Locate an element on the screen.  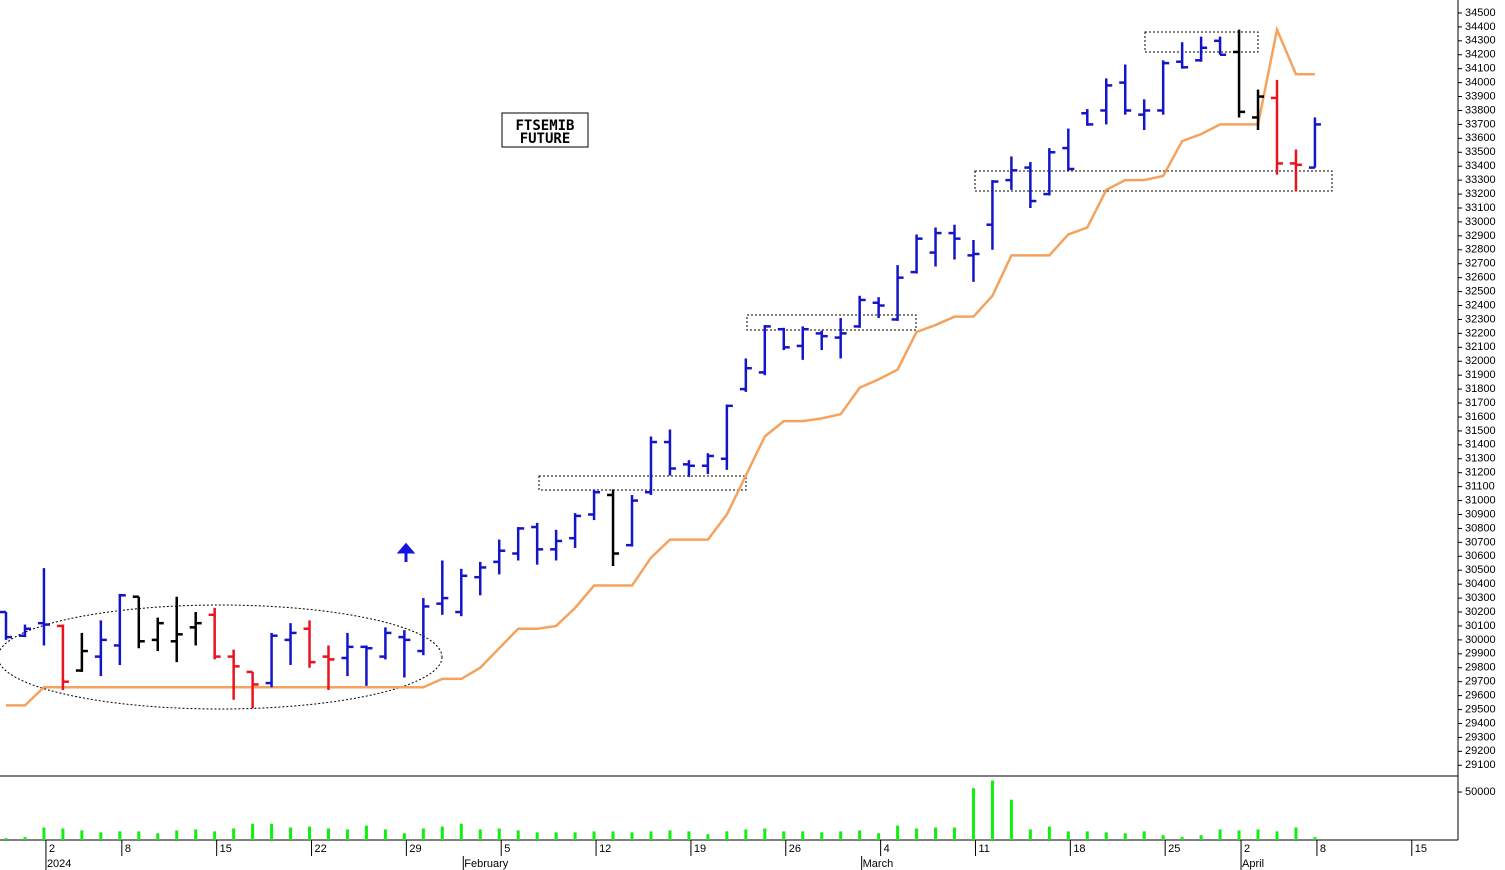
y-tick-label: 32500 is located at coordinates (1480, 291).